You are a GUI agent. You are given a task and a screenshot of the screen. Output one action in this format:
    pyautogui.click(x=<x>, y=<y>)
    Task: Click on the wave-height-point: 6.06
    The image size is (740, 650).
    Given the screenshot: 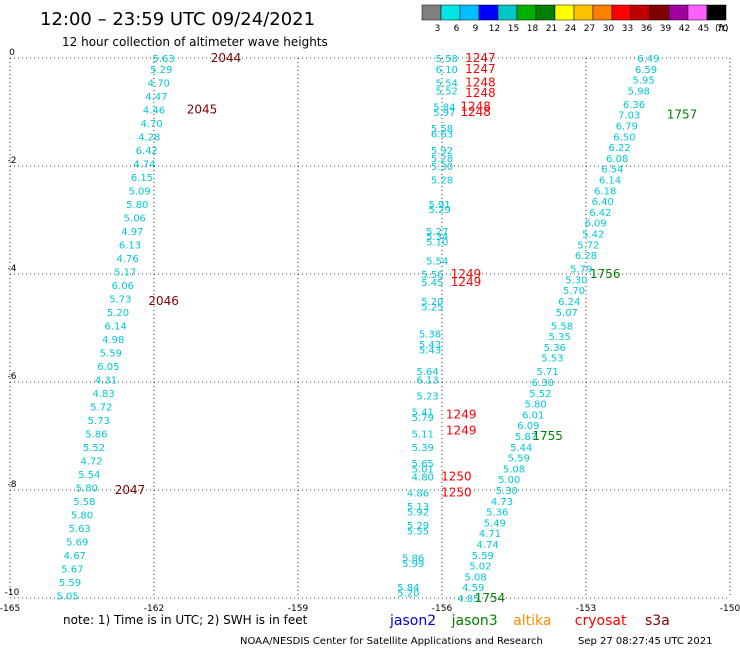 What is the action you would take?
    pyautogui.click(x=123, y=286)
    